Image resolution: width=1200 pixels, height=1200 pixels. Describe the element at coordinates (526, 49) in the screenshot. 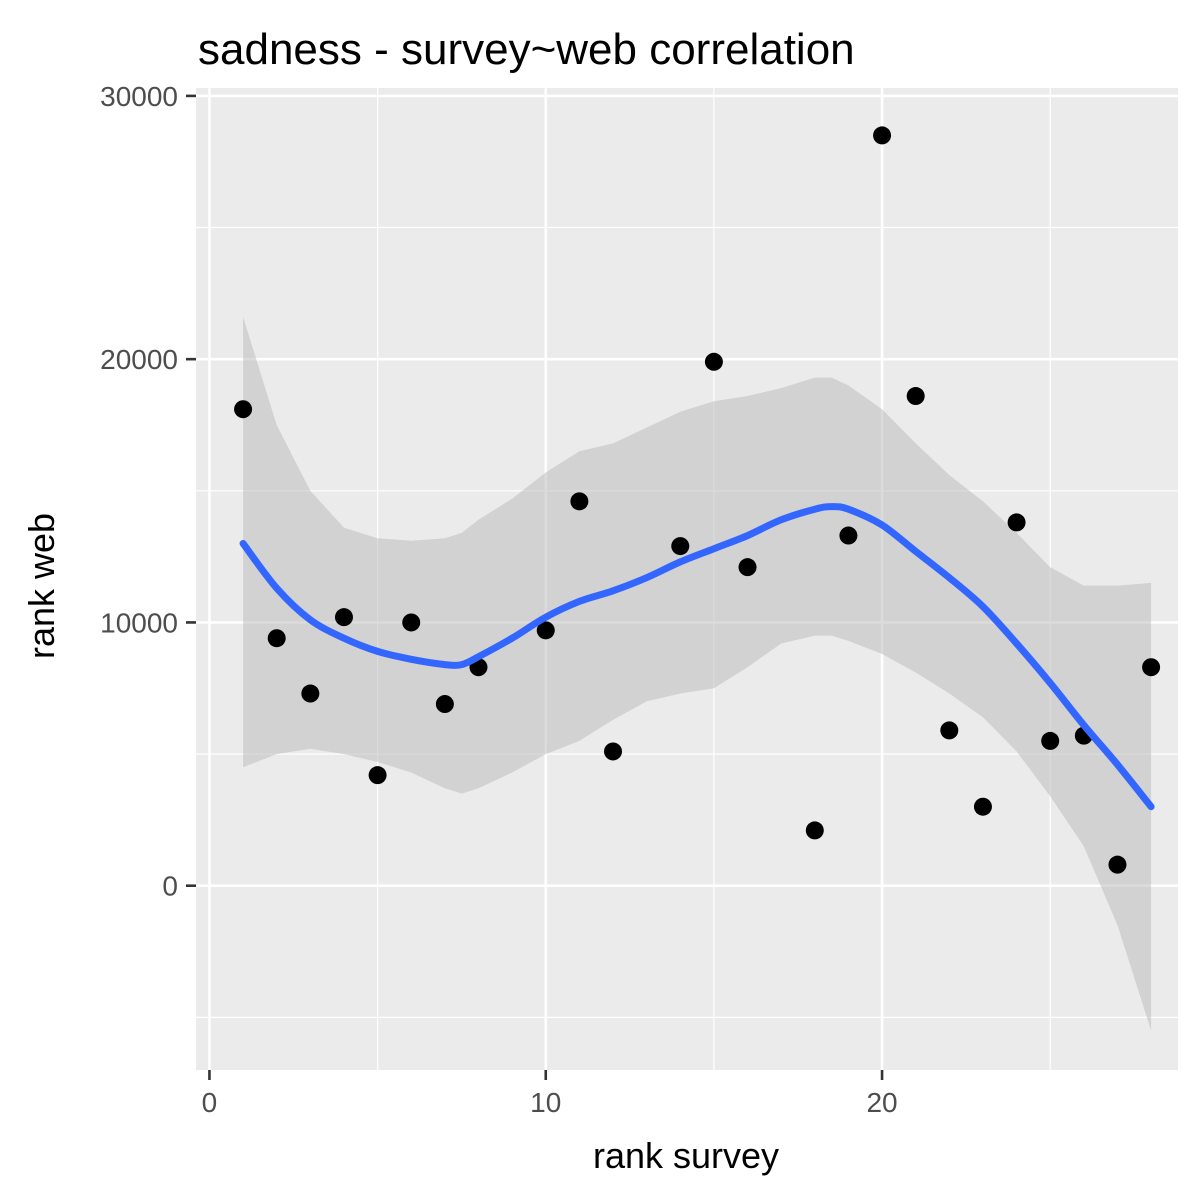

I see `chart-title: sadness - survey~web correlation` at that location.